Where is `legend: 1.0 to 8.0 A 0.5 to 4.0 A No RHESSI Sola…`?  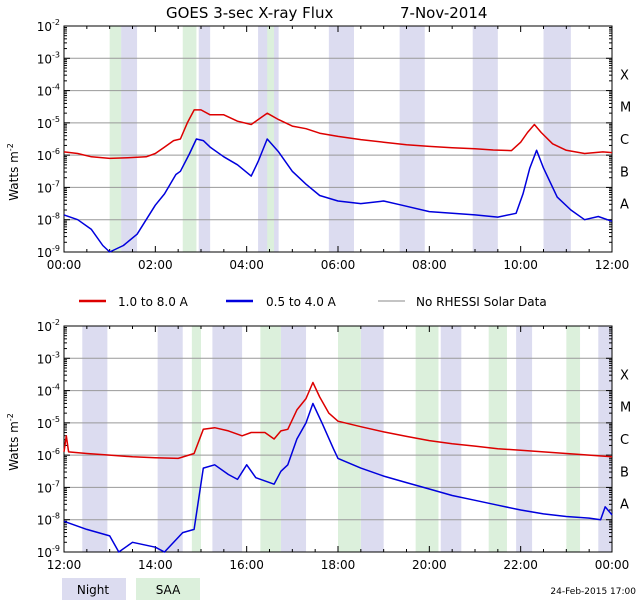 legend: 1.0 to 8.0 A 0.5 to 4.0 A No RHESSI Sola… is located at coordinates (313, 302).